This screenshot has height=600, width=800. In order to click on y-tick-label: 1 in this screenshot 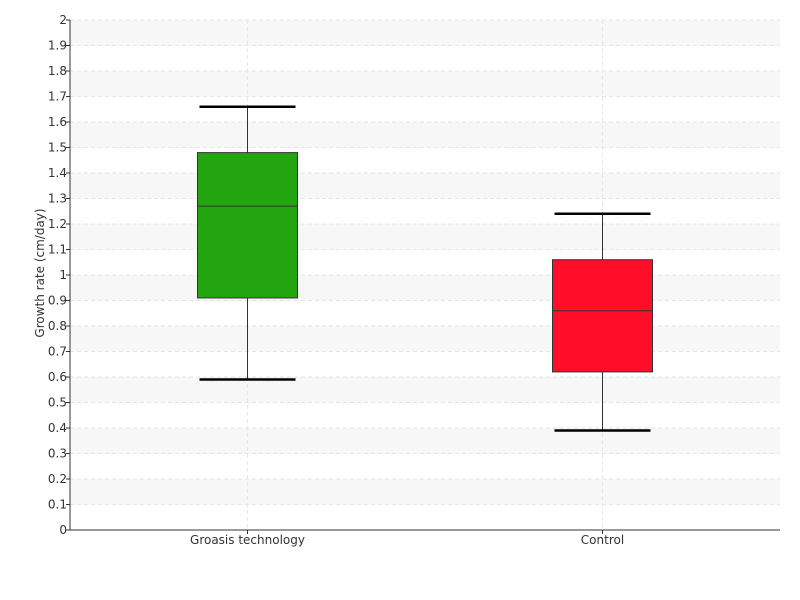, I will do `click(63, 275)`.